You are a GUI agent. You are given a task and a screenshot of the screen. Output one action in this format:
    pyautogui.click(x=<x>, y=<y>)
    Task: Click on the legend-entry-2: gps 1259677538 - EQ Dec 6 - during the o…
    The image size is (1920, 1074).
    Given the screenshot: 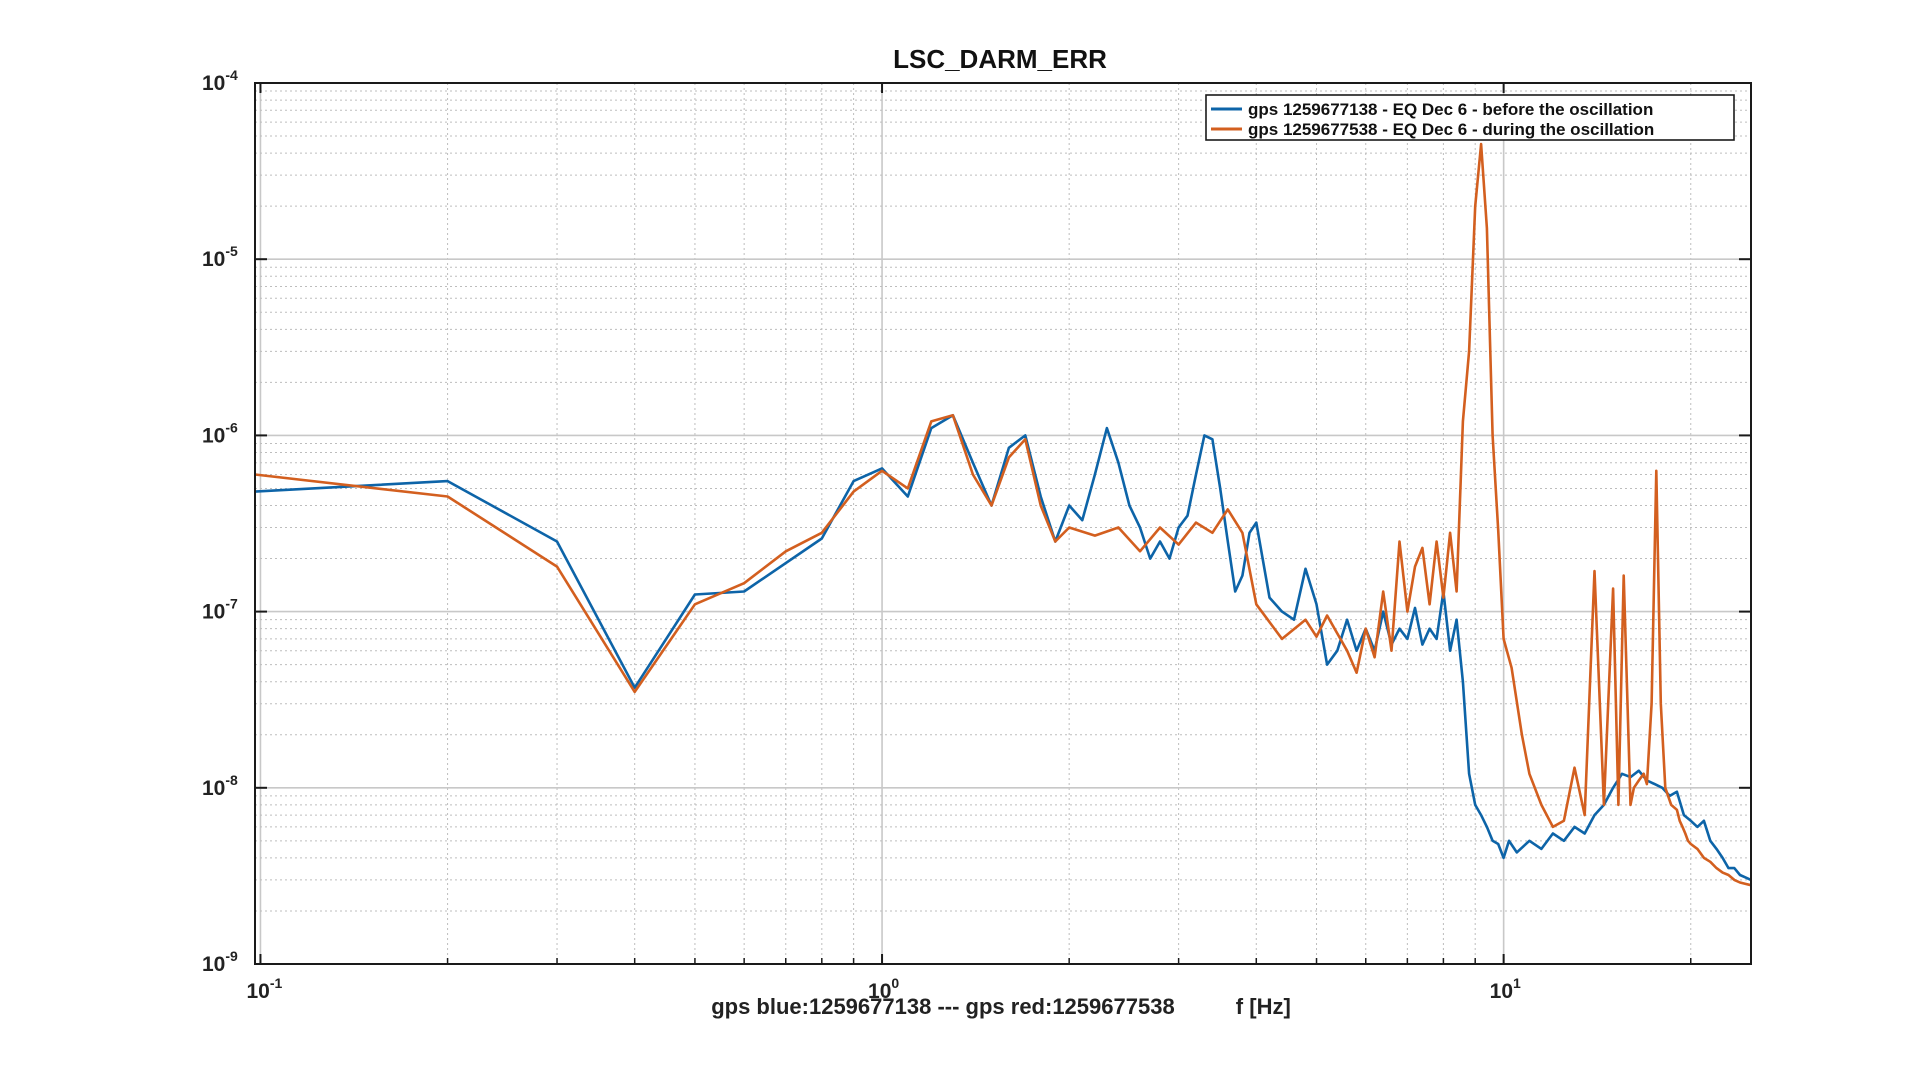 What is the action you would take?
    pyautogui.click(x=1451, y=129)
    